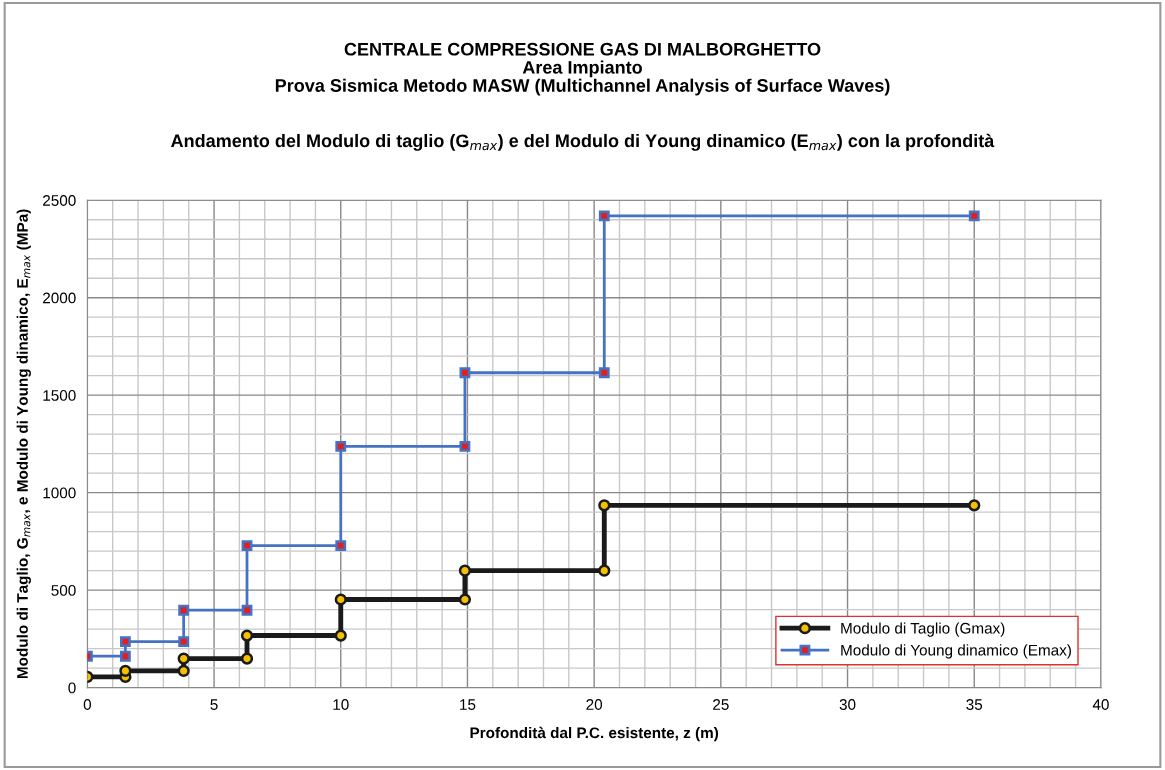  I want to click on y-tick-label: 500, so click(63, 590).